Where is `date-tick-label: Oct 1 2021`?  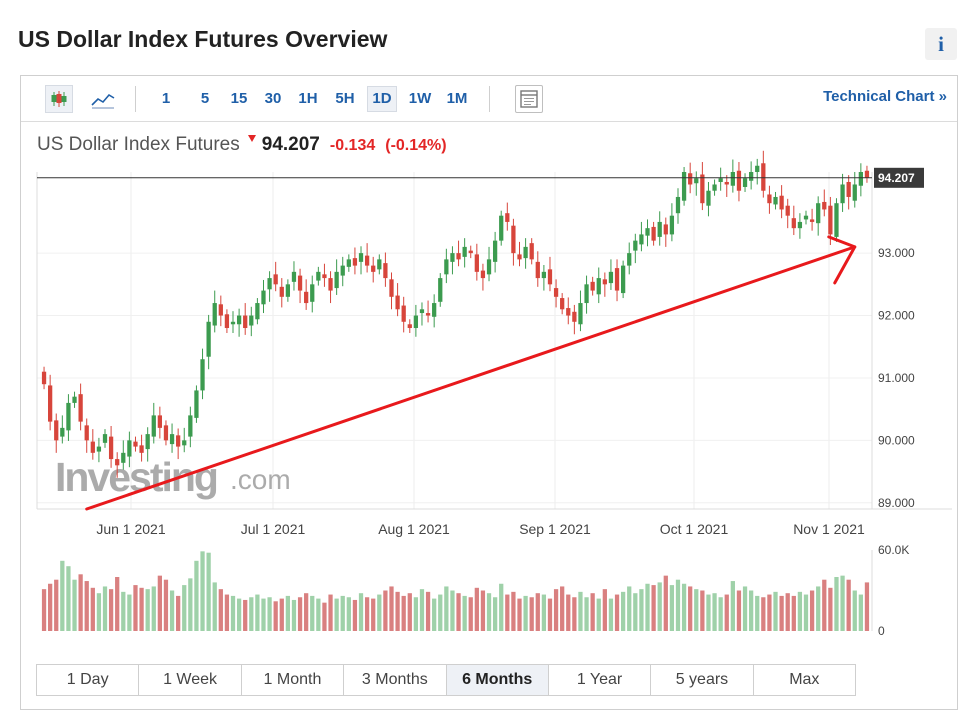 date-tick-label: Oct 1 2021 is located at coordinates (694, 529).